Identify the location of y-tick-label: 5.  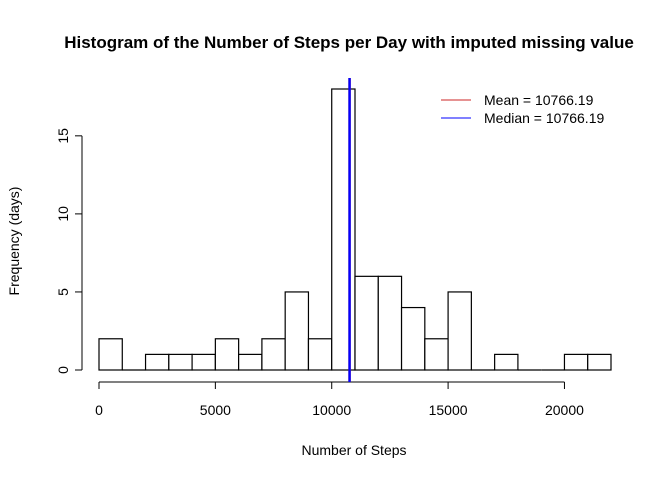
(63, 292).